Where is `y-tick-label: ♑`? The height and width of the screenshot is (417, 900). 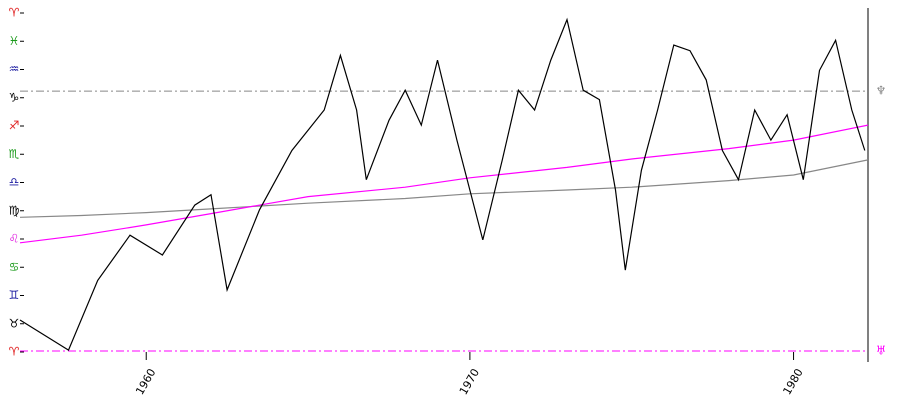
y-tick-label: ♑ is located at coordinates (14, 97).